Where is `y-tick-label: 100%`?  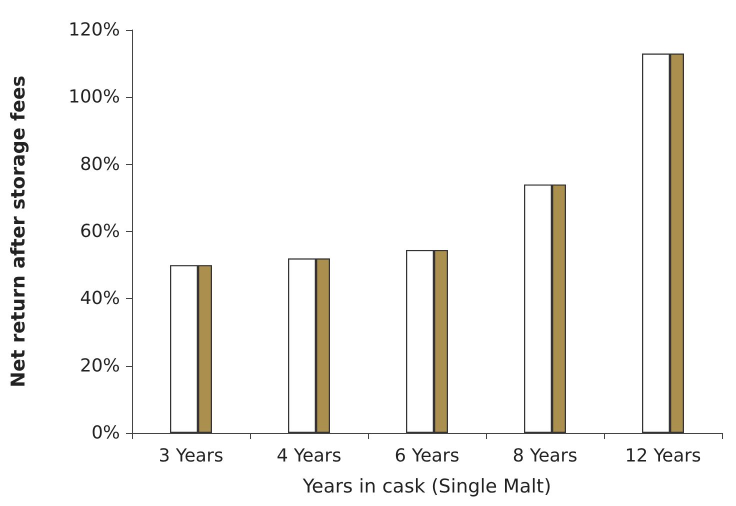 y-tick-label: 100% is located at coordinates (94, 97).